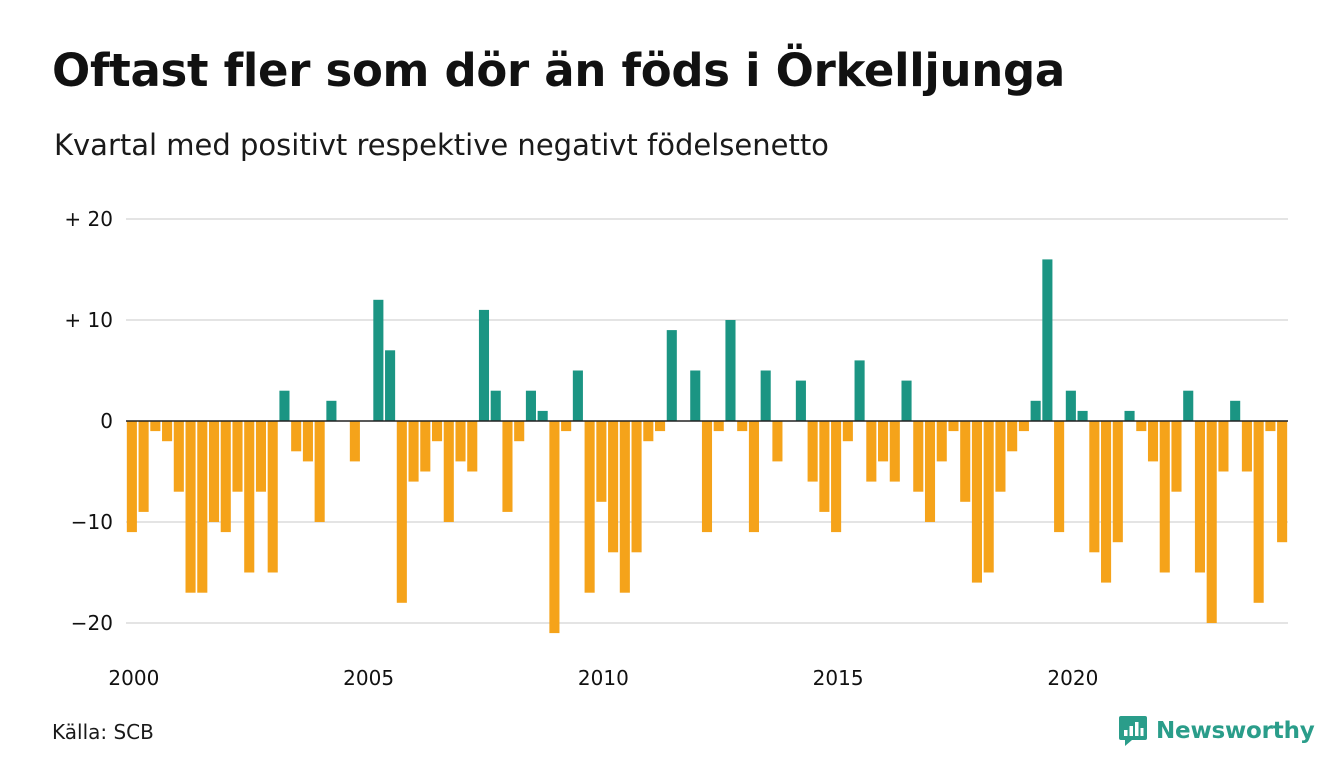 This screenshot has height=780, width=1340. Describe the element at coordinates (368, 678) in the screenshot. I see `x-tick-label: 2005` at that location.